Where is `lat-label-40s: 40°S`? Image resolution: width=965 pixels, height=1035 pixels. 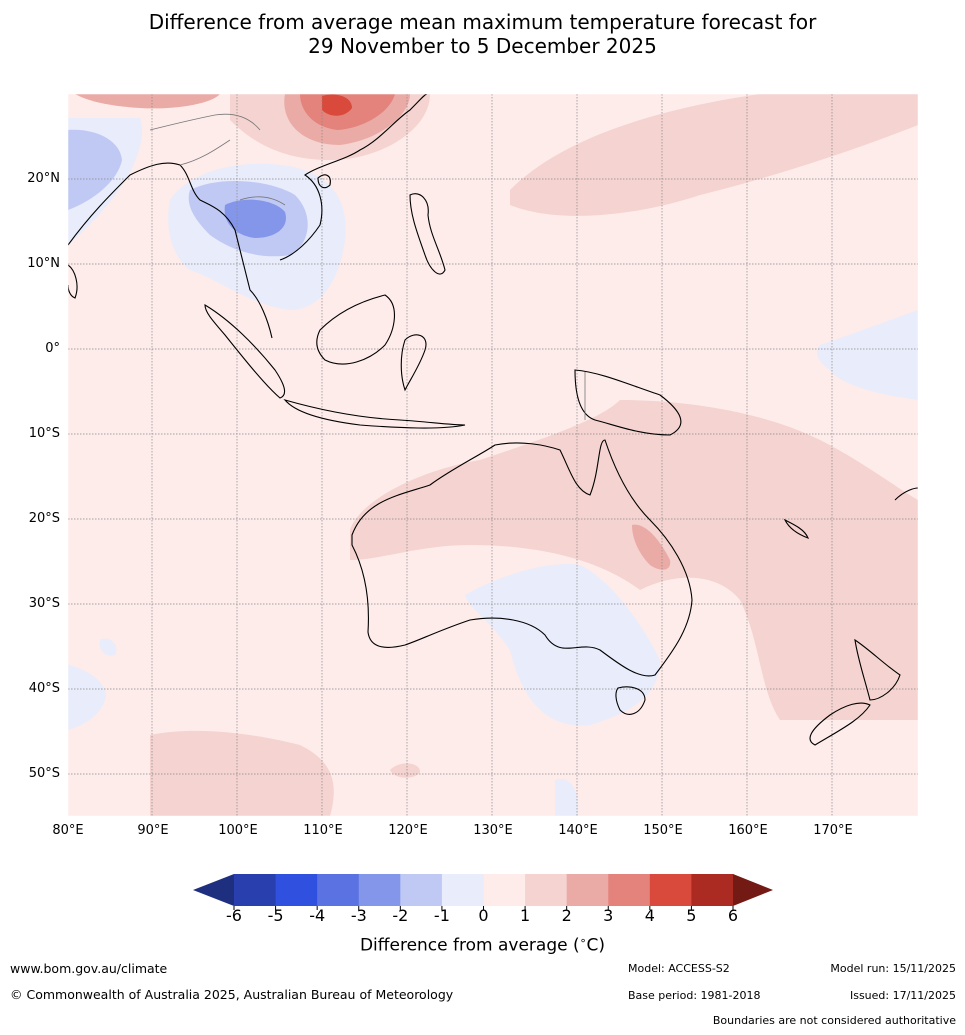
lat-label-40s: 40°S is located at coordinates (44, 688).